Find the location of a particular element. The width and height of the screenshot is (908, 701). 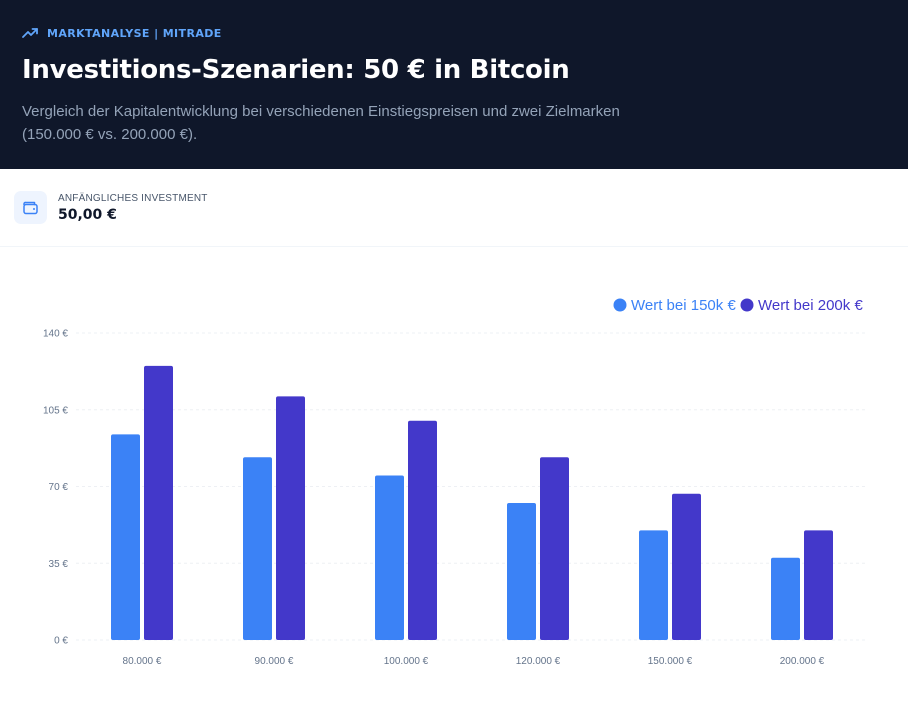

legend-marker-150k is located at coordinates (620, 305).